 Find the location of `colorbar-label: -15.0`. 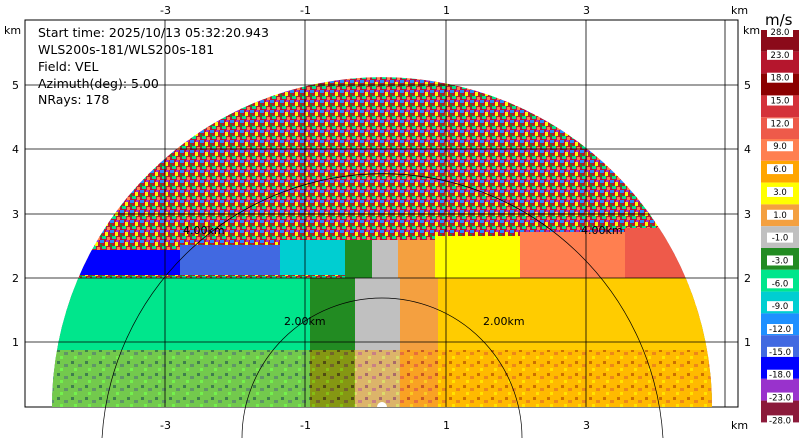

colorbar-label: -15.0 is located at coordinates (780, 353).